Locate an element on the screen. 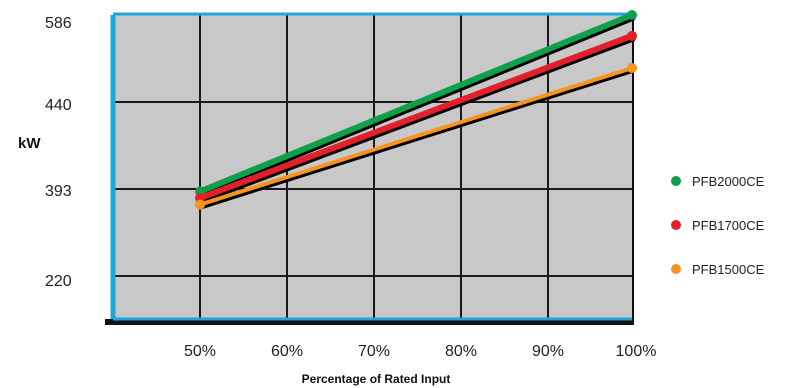 This screenshot has height=388, width=789. x-tick-label: 60% is located at coordinates (287, 351).